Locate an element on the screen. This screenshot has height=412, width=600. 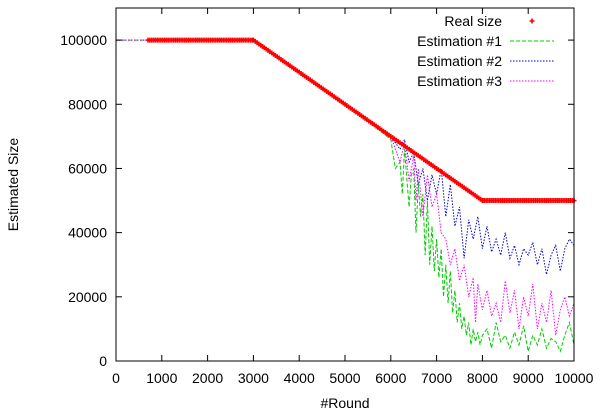
legend-label: Estimation #3 is located at coordinates (459, 81).